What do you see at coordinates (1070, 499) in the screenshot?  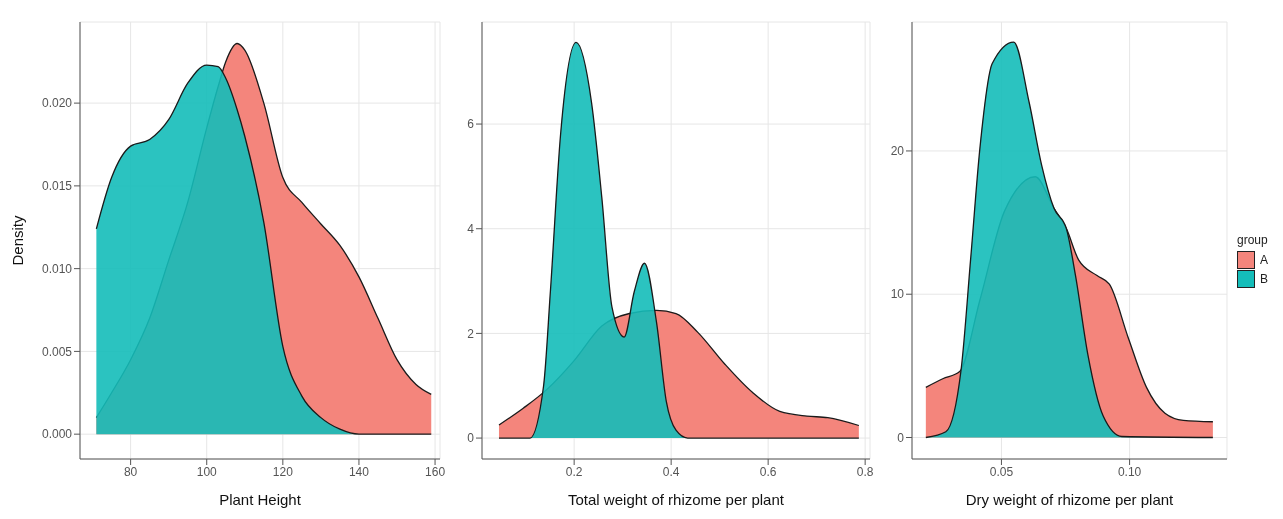 I see `x-axis-title: Dry weight of rhizome per plant` at bounding box center [1070, 499].